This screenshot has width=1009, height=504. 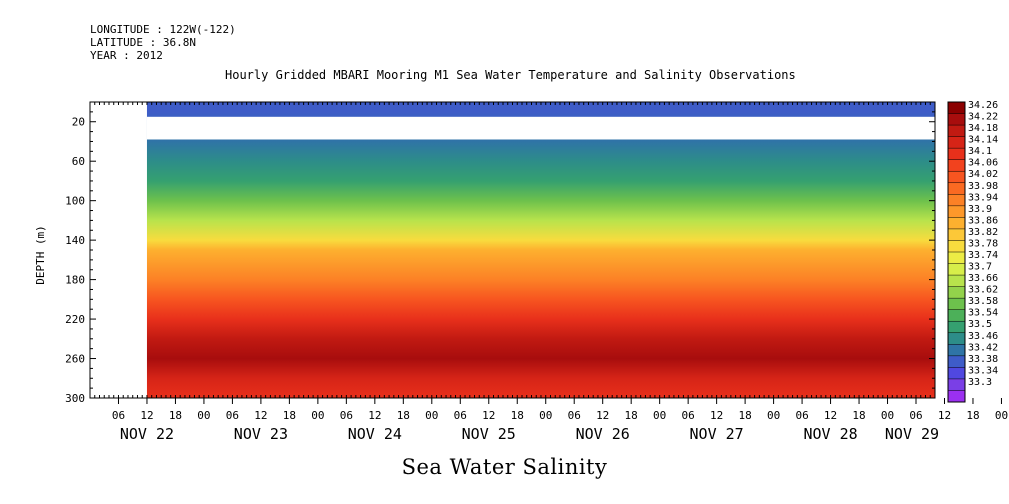 What do you see at coordinates (980, 209) in the screenshot?
I see `colorbar-label: 33.9` at bounding box center [980, 209].